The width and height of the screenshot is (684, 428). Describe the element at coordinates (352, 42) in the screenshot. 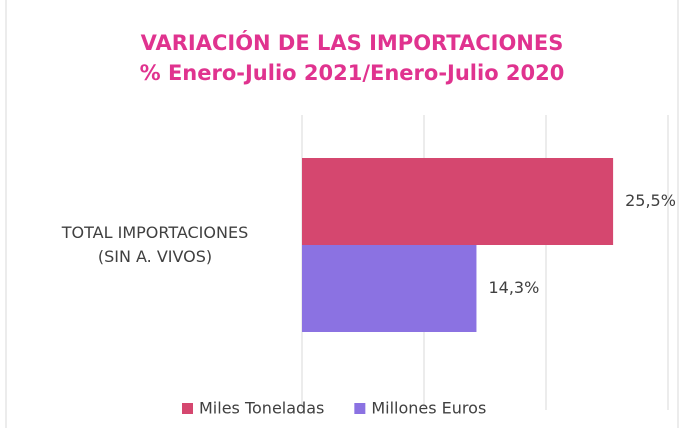

I see `chart-title: VARIACIÓN DE LAS IMPORTACIONES` at that location.